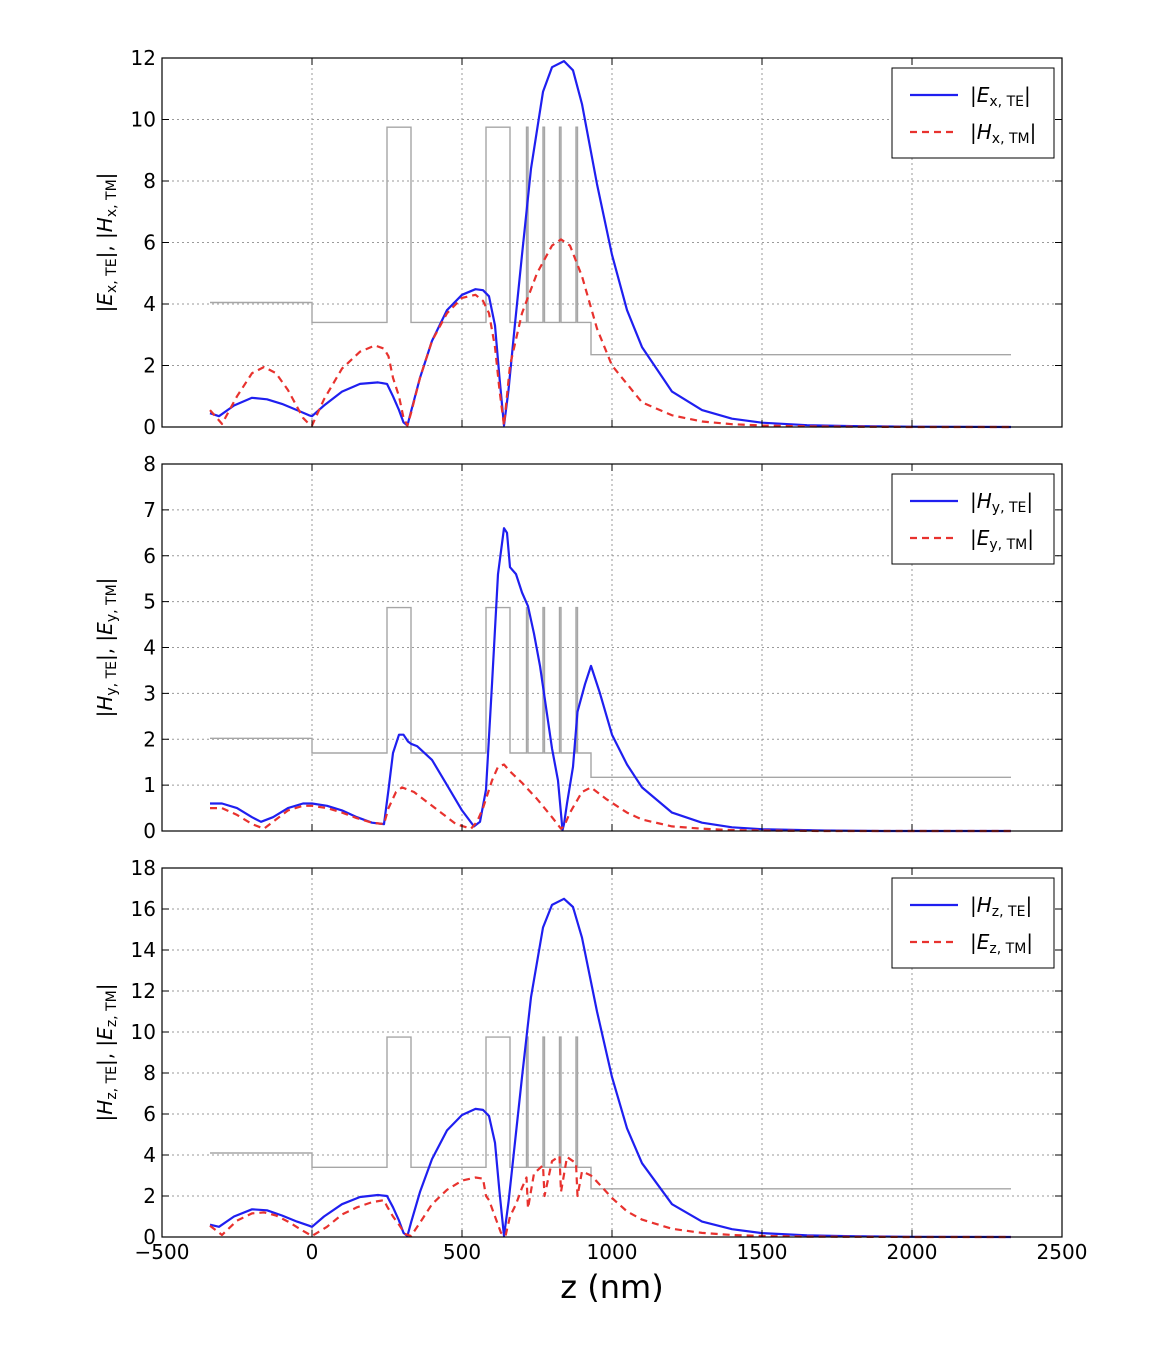 This screenshot has width=1158, height=1350. Describe the element at coordinates (112, 1083) in the screenshot. I see `text-part: z, TE` at that location.